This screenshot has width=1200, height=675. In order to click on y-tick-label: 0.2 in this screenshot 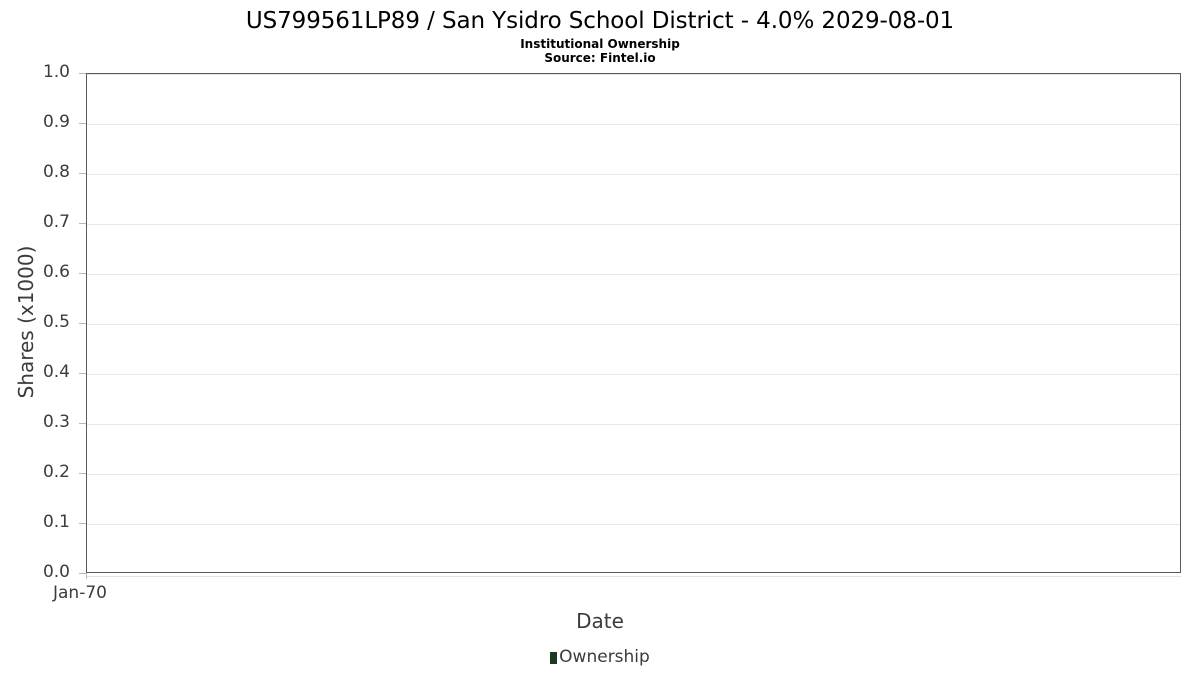, I will do `click(56, 472)`.